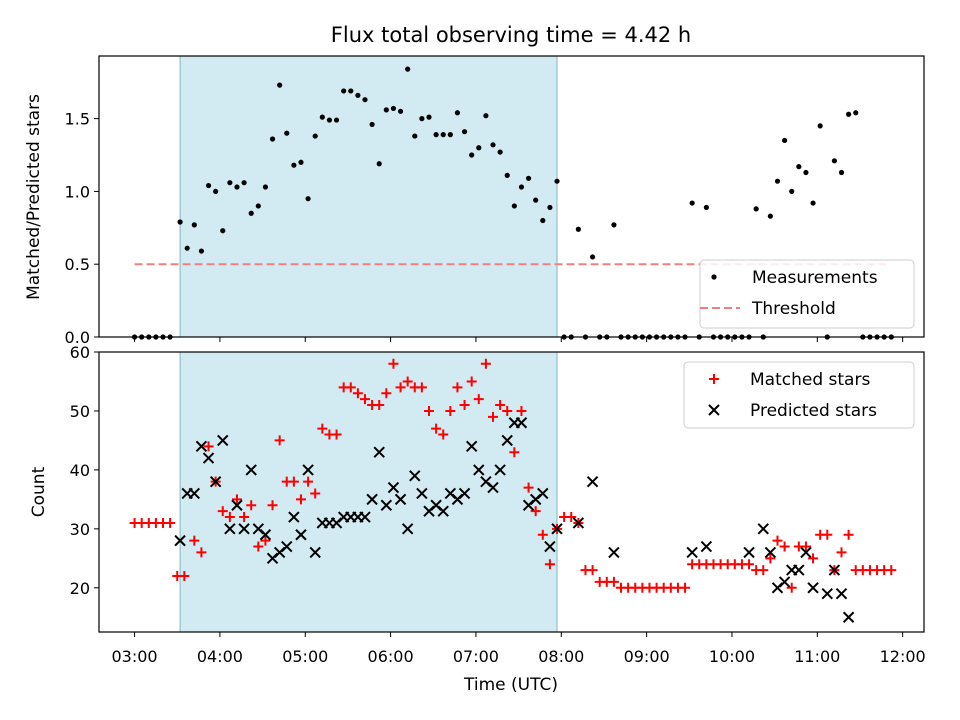 The image size is (960, 720). Describe the element at coordinates (793, 309) in the screenshot. I see `top-legend-label: Threshold` at that location.